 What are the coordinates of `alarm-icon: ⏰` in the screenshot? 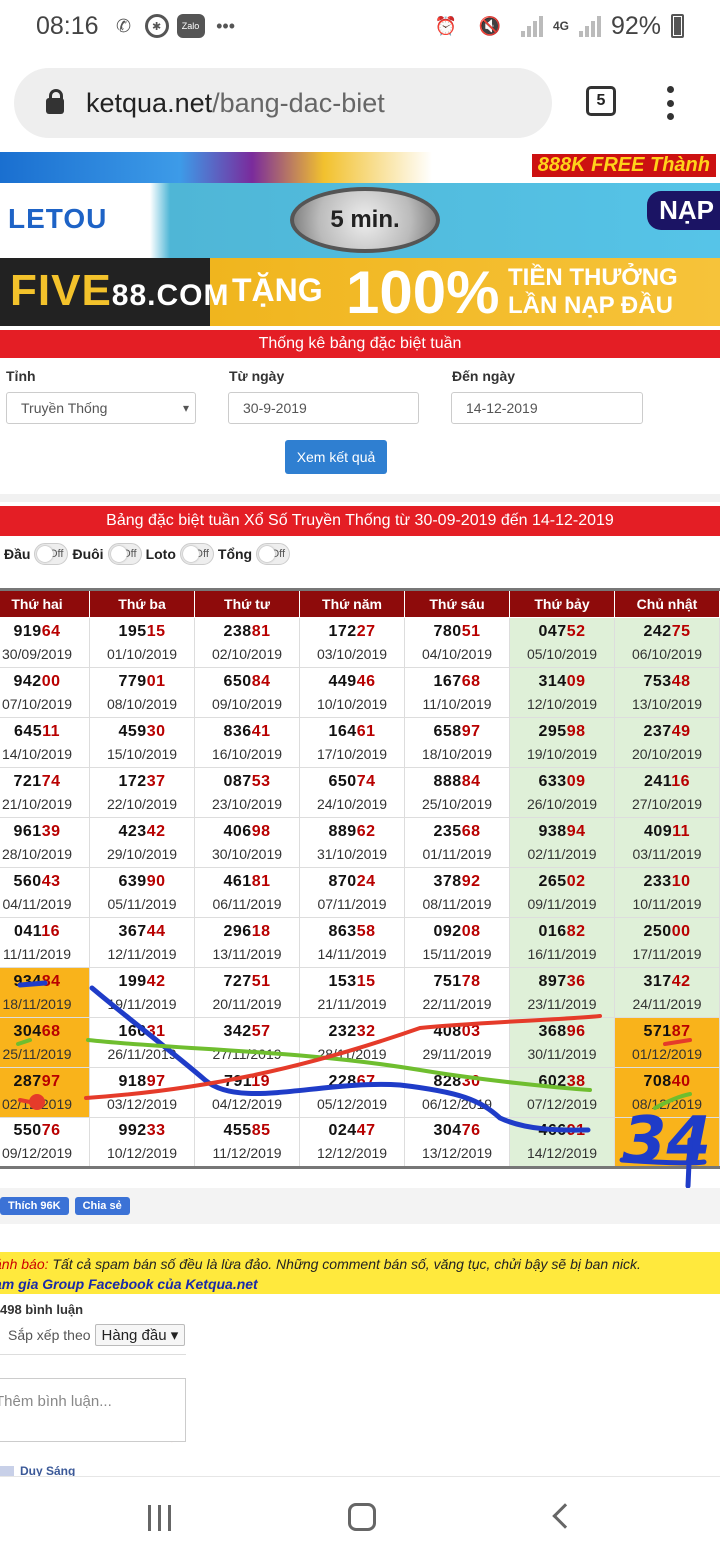 It's located at (446, 25).